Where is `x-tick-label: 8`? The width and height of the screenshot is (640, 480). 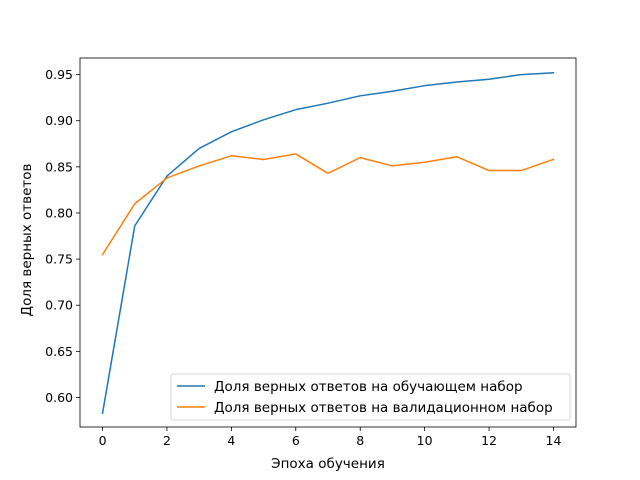 x-tick-label: 8 is located at coordinates (360, 440).